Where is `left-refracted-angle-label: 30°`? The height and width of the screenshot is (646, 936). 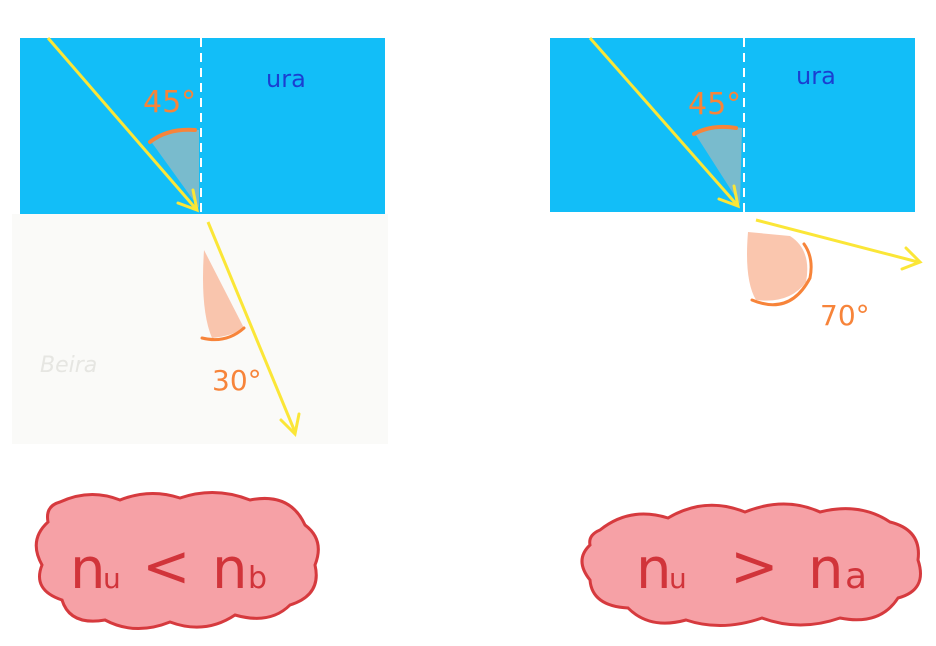
left-refracted-angle-label: 30° is located at coordinates (237, 380).